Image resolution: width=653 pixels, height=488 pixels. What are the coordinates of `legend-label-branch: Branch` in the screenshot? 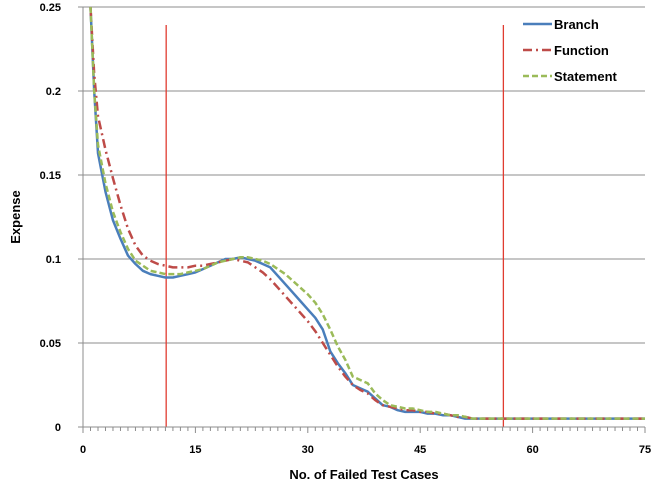 It's located at (576, 24).